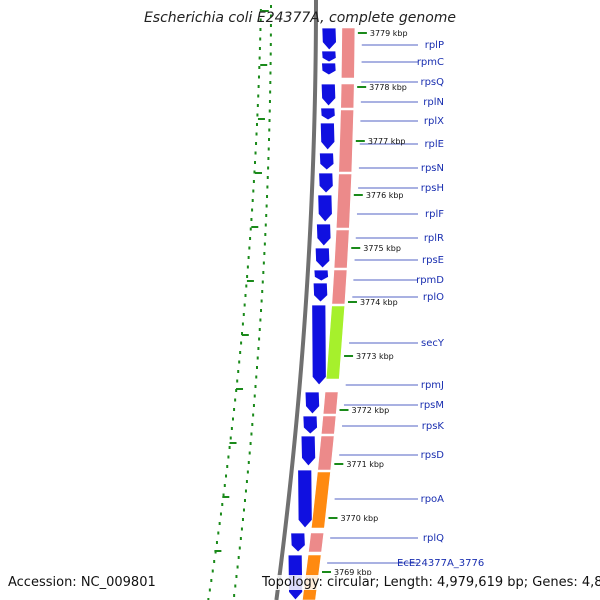 The height and width of the screenshot is (600, 600). What do you see at coordinates (433, 538) in the screenshot?
I see `gene-label: rplQ` at bounding box center [433, 538].